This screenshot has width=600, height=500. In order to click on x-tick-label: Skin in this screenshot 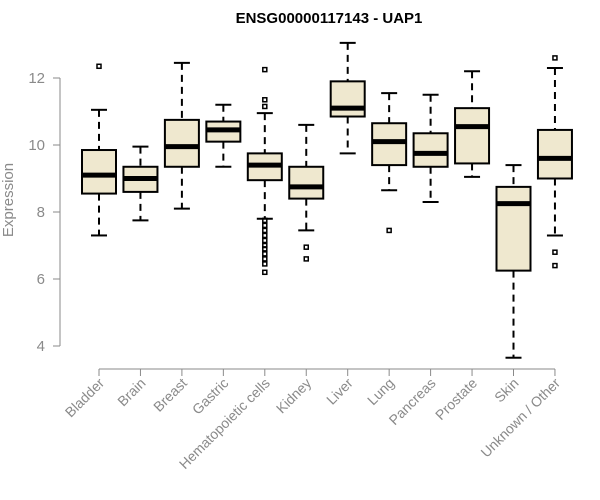, I will do `click(506, 390)`.